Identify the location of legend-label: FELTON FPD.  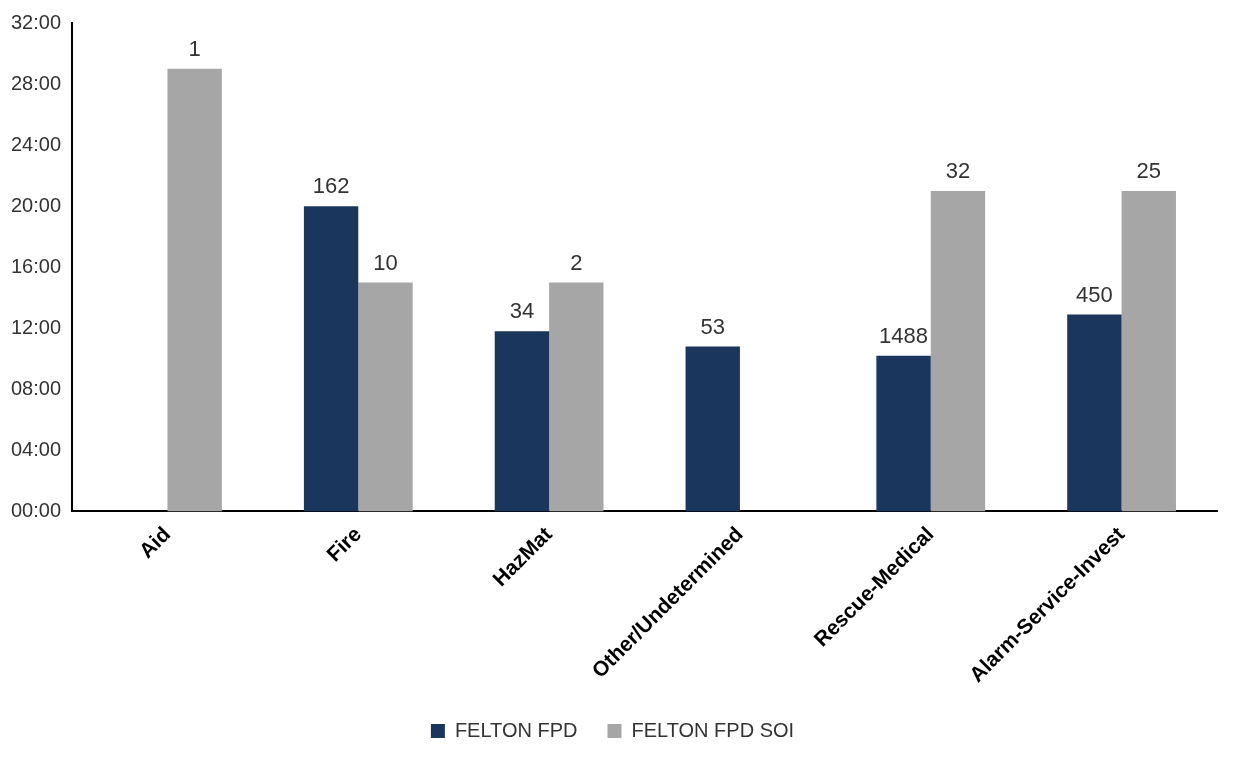
(516, 729).